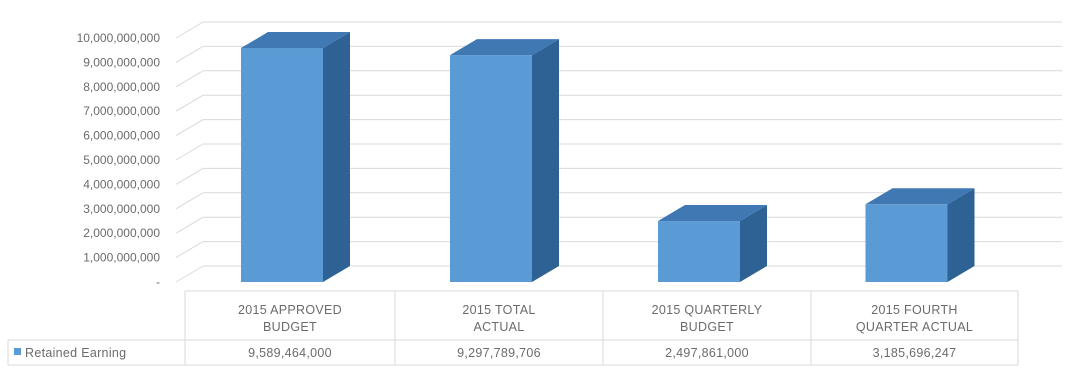 The width and height of the screenshot is (1081, 368). What do you see at coordinates (121, 258) in the screenshot?
I see `y-tick-label: 1,000,000,000` at bounding box center [121, 258].